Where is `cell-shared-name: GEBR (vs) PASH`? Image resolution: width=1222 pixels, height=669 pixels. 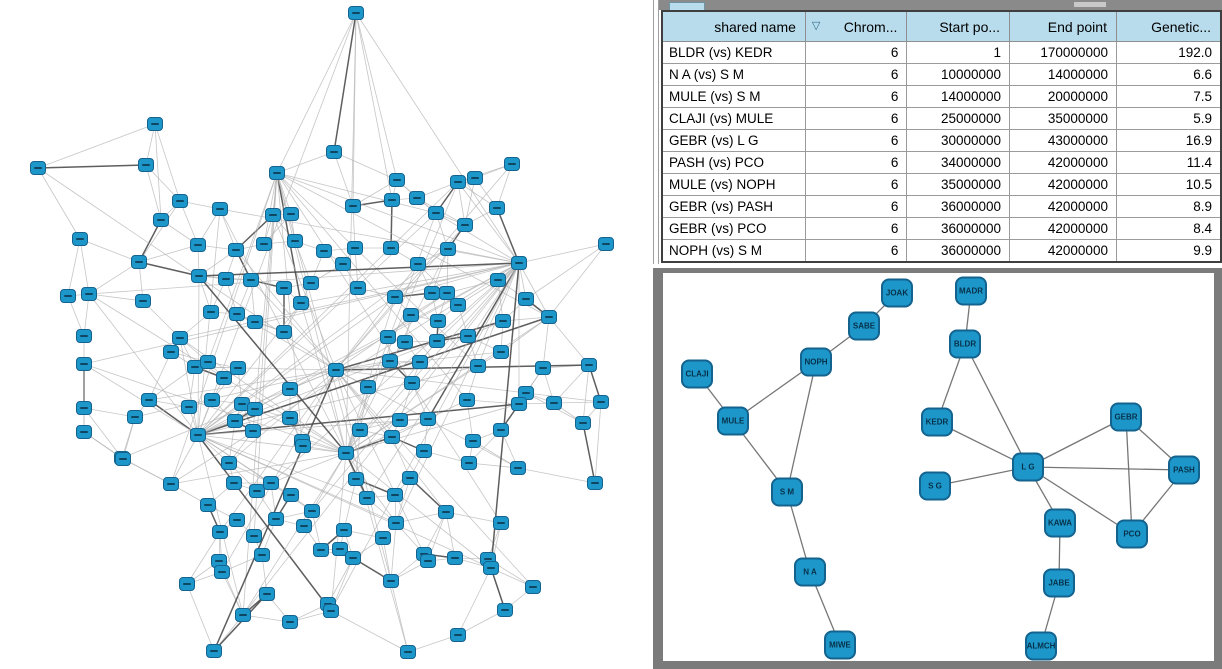
cell-shared-name: GEBR (vs) PASH is located at coordinates (733, 206).